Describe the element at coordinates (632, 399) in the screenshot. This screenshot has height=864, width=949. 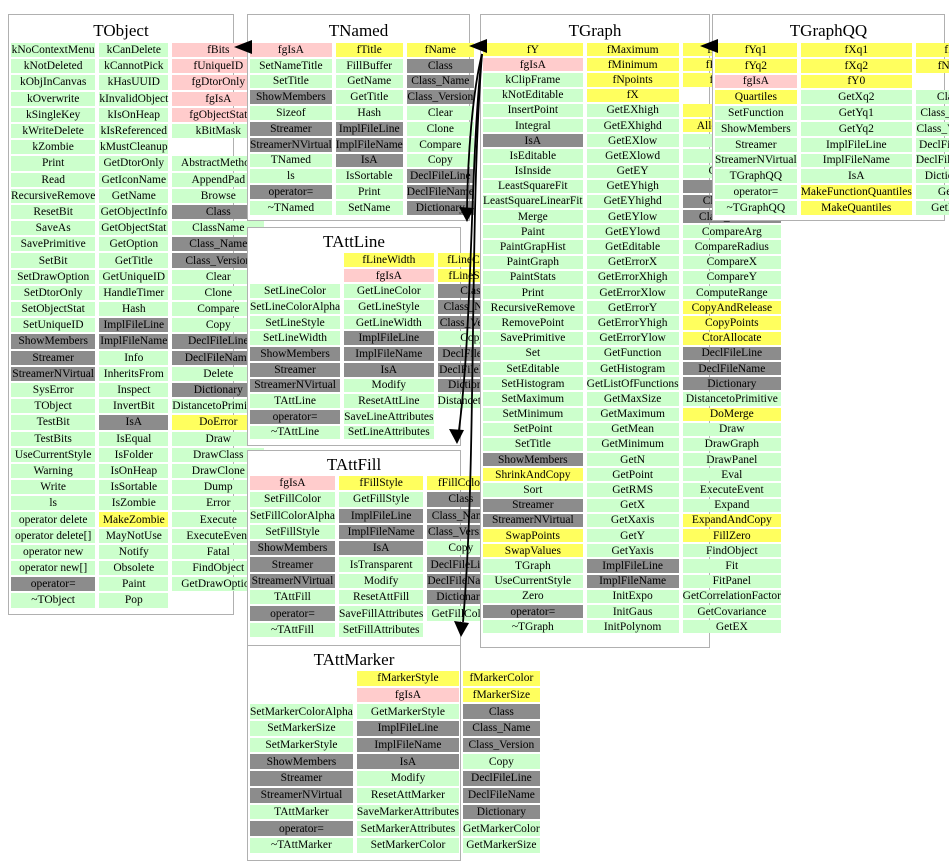
I see `member-getmaxsize: GetMaxSize` at that location.